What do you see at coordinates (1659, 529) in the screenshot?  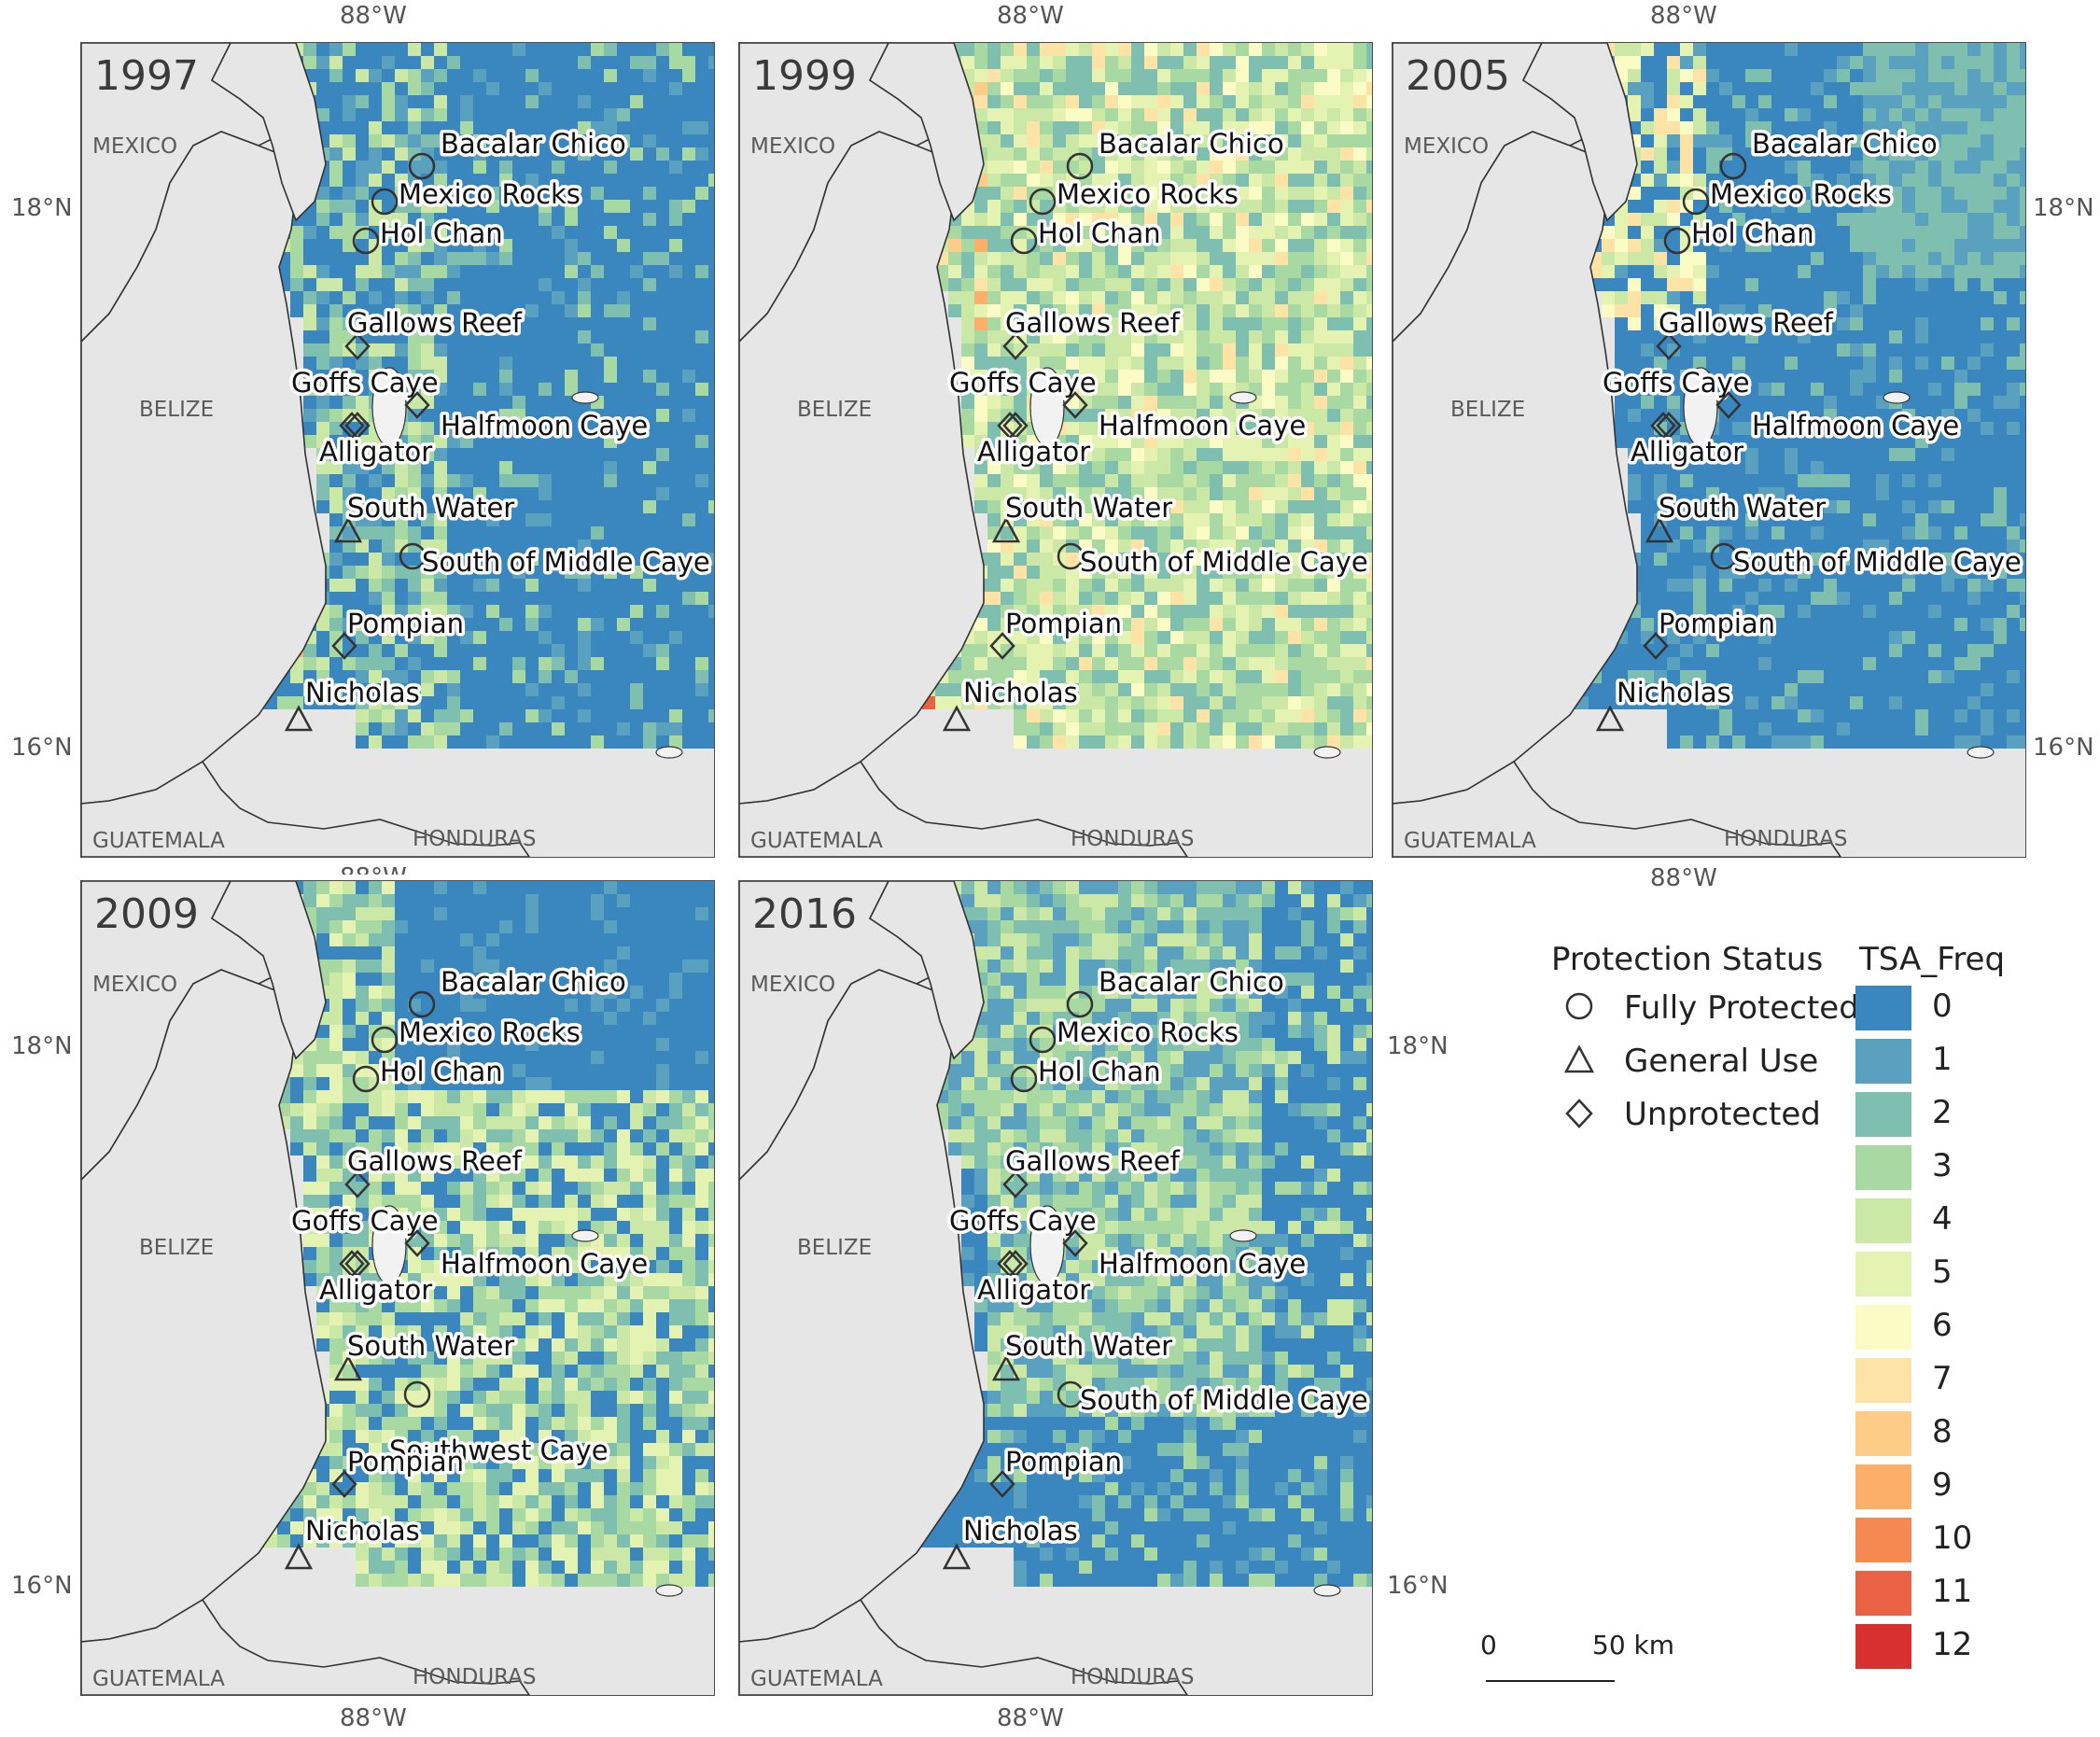 I see `site-marker-triangle-icon` at bounding box center [1659, 529].